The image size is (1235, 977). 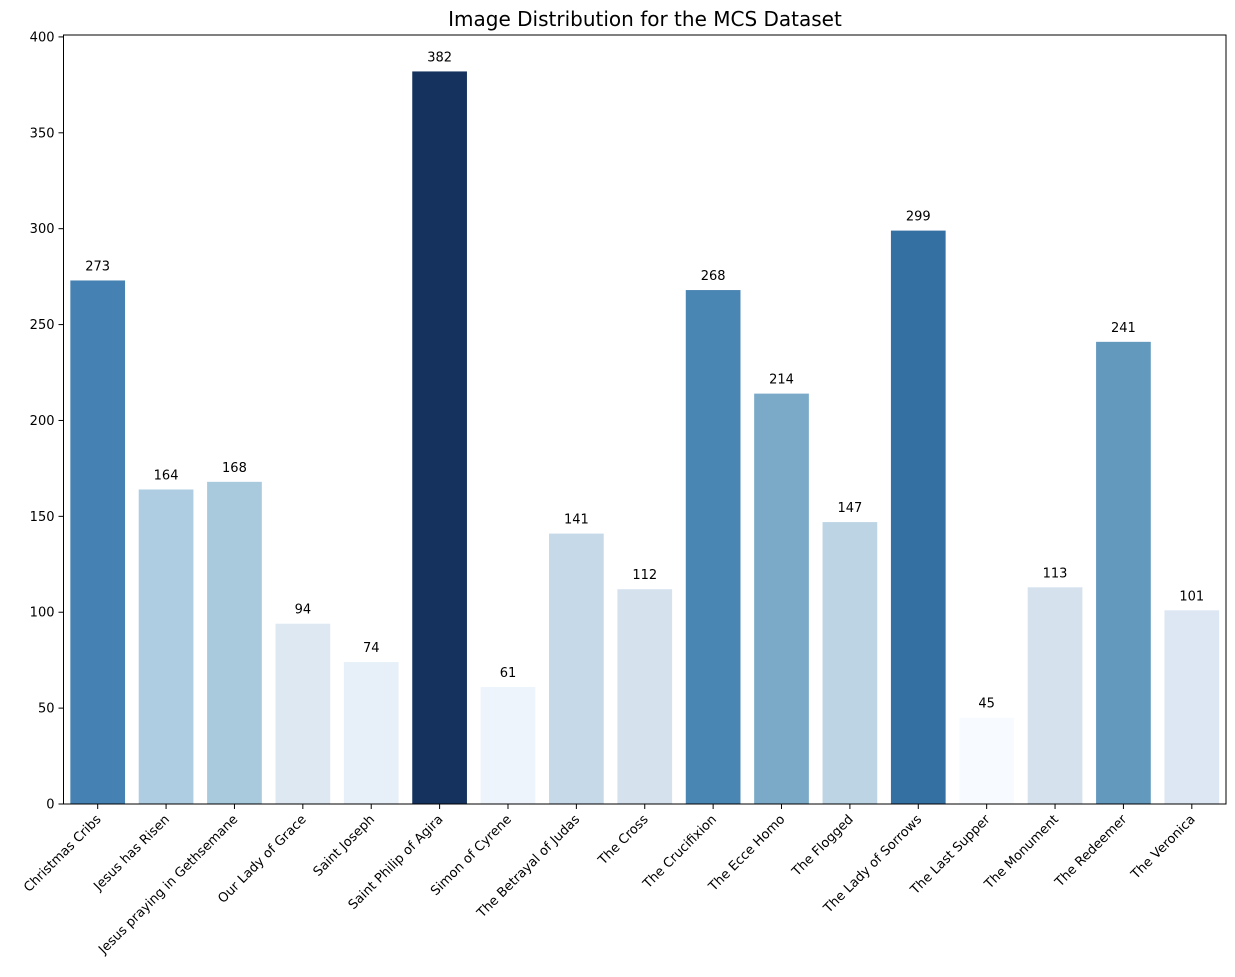 I want to click on x-tick-label: The Veronica, so click(x=1163, y=847).